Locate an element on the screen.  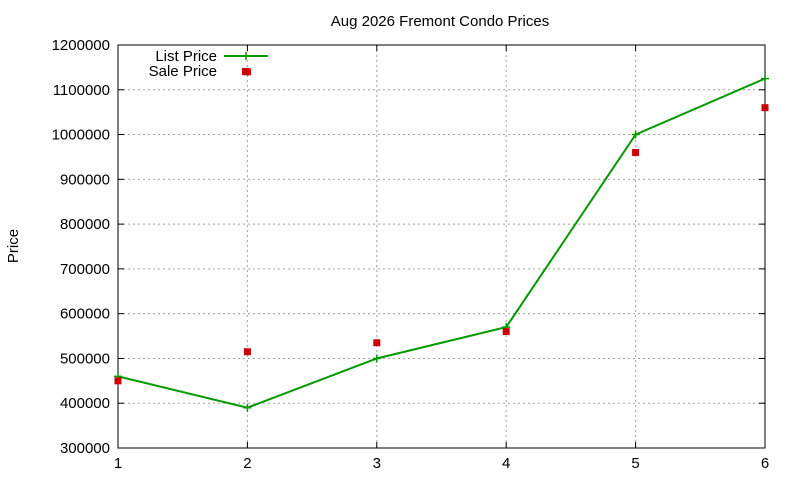
y-tick-label: 1100000 is located at coordinates (81, 90).